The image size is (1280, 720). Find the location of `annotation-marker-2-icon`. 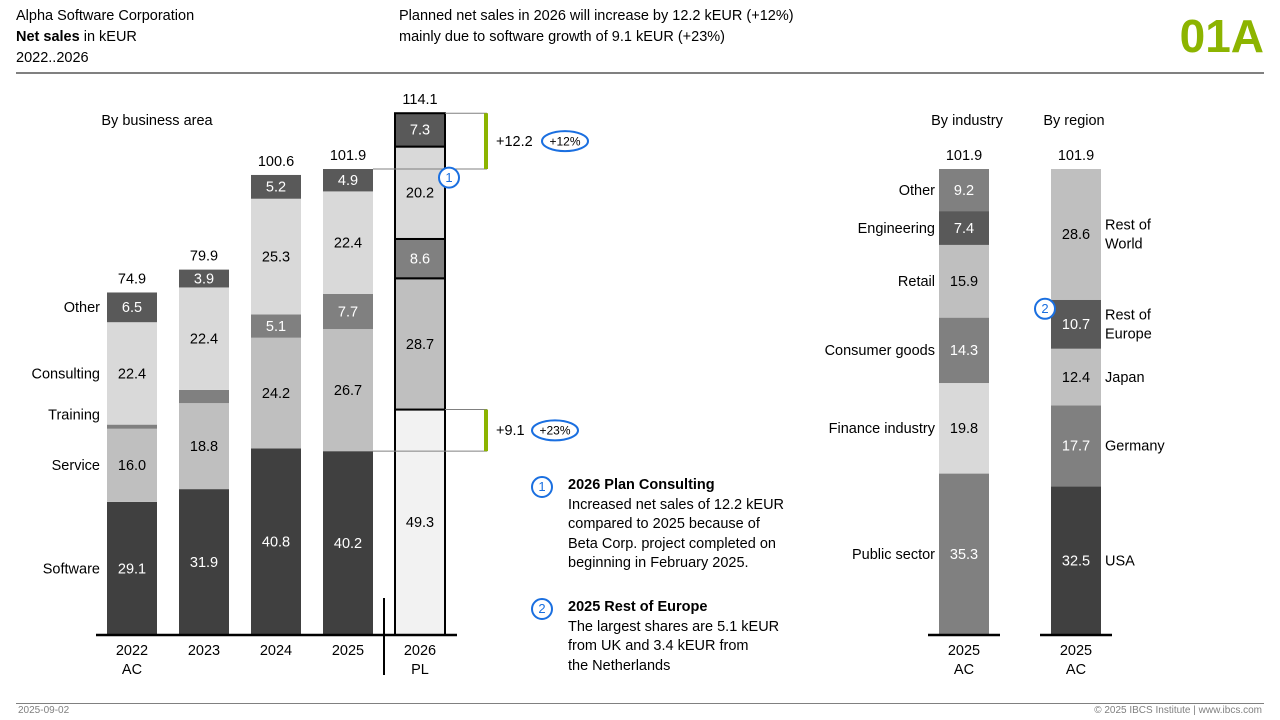

annotation-marker-2-icon is located at coordinates (1045, 308).